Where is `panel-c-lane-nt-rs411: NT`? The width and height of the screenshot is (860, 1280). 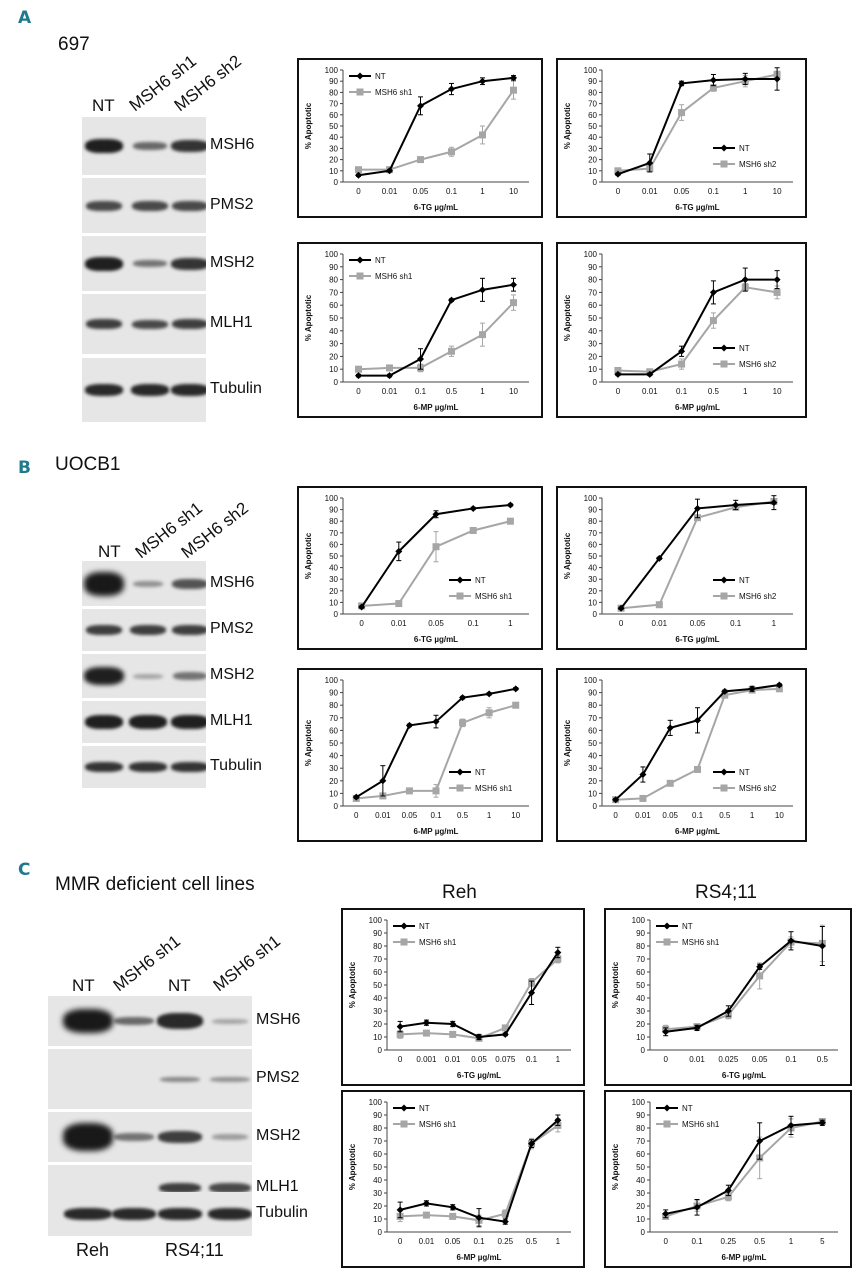
panel-c-lane-nt-rs411: NT is located at coordinates (179, 985).